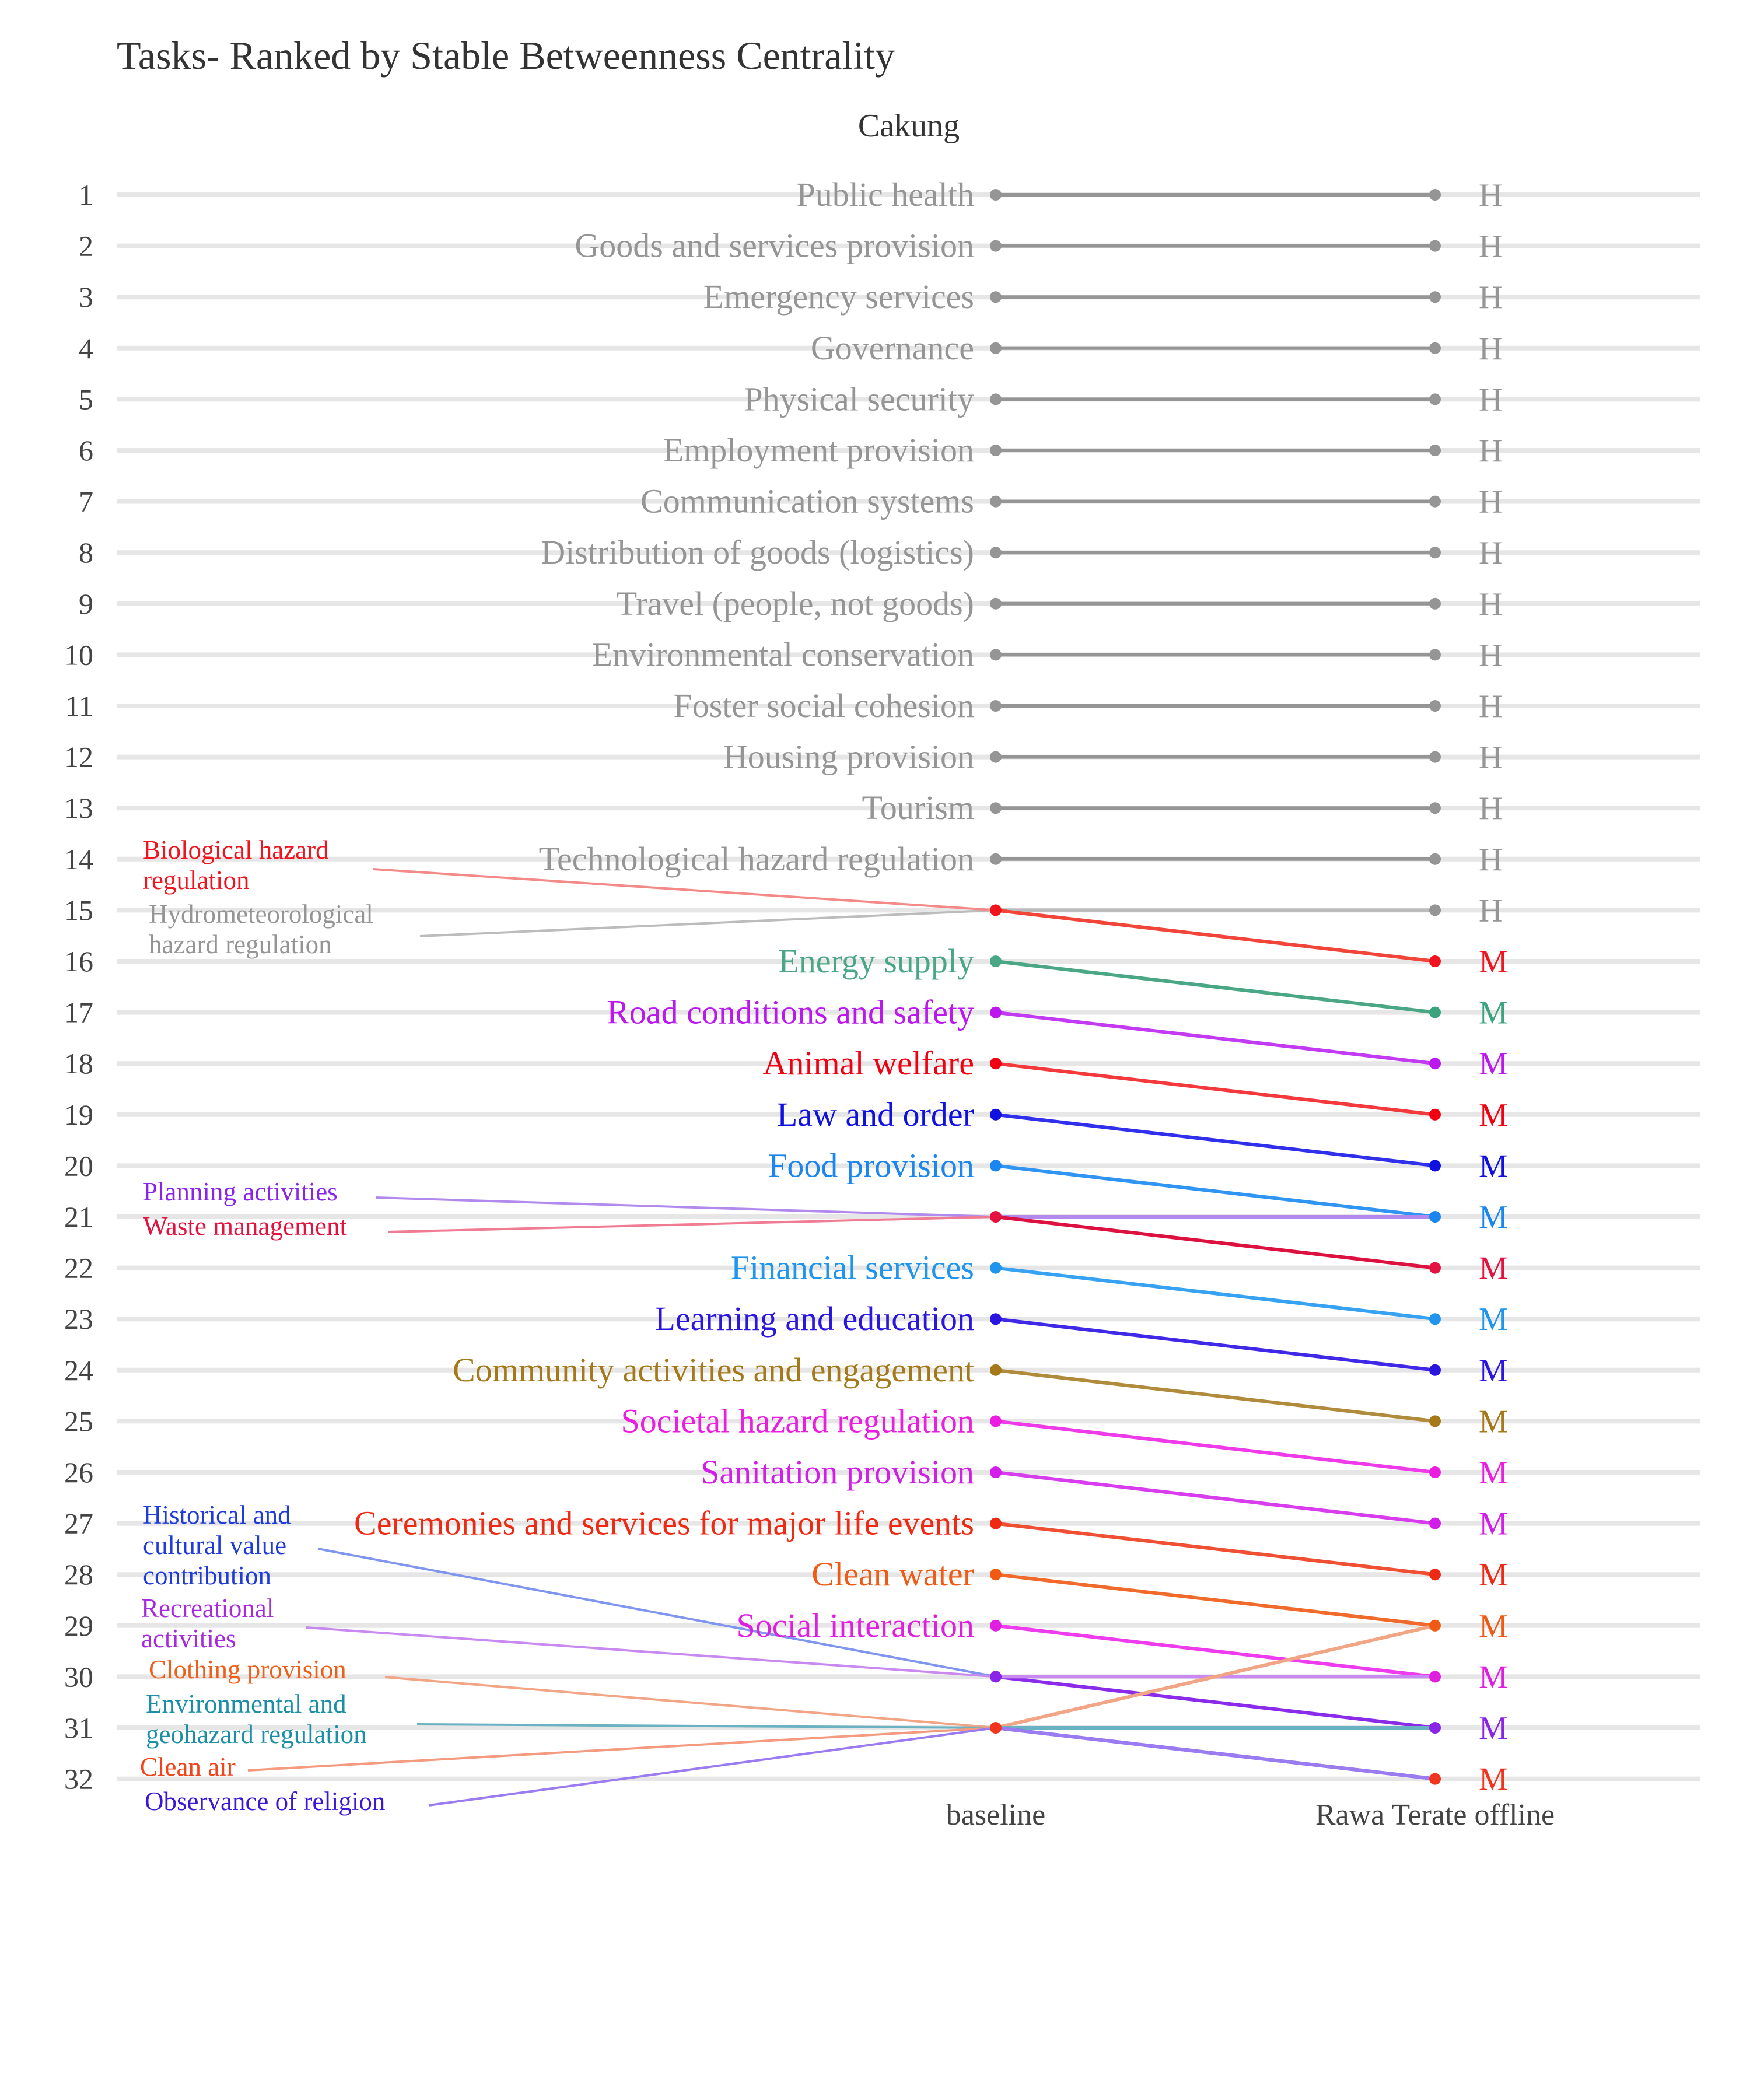  What do you see at coordinates (839, 297) in the screenshot?
I see `task-label: Emergency services` at bounding box center [839, 297].